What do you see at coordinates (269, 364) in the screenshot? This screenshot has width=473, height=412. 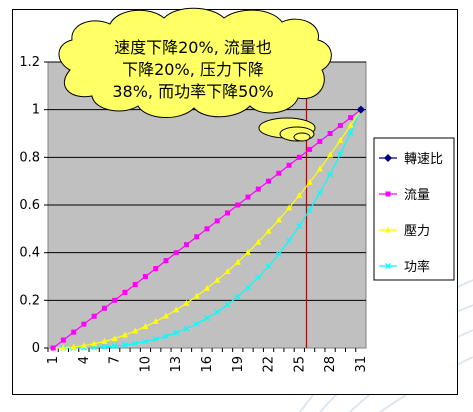 I see `x-tick-label: 22` at bounding box center [269, 364].